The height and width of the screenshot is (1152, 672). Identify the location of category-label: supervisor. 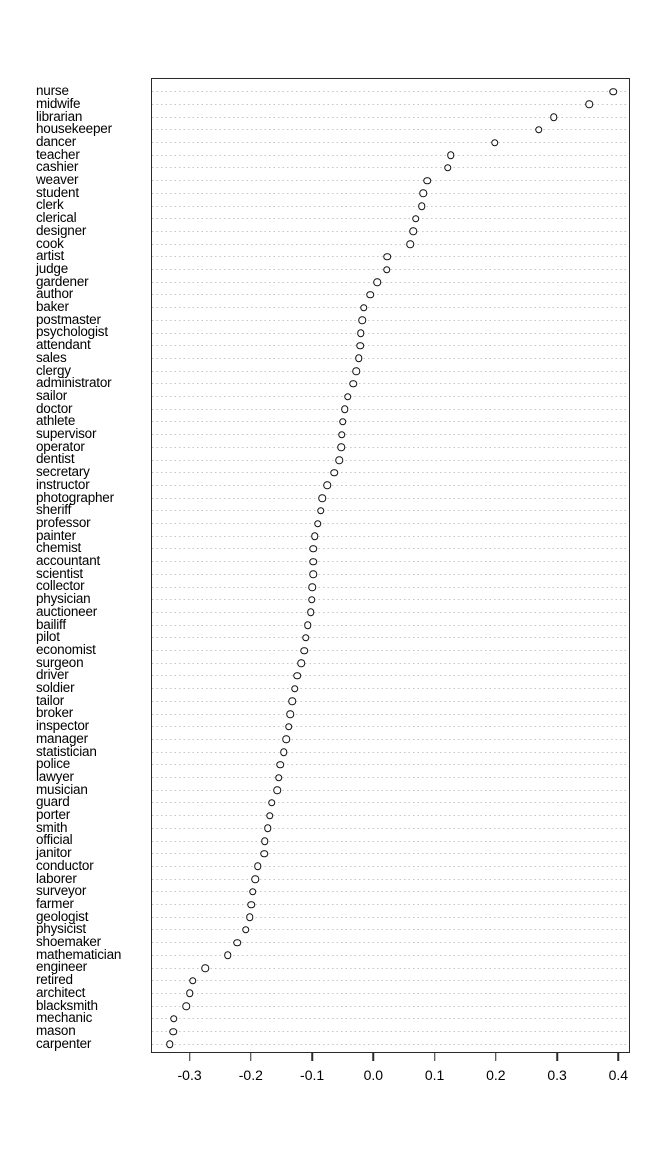
(66, 434).